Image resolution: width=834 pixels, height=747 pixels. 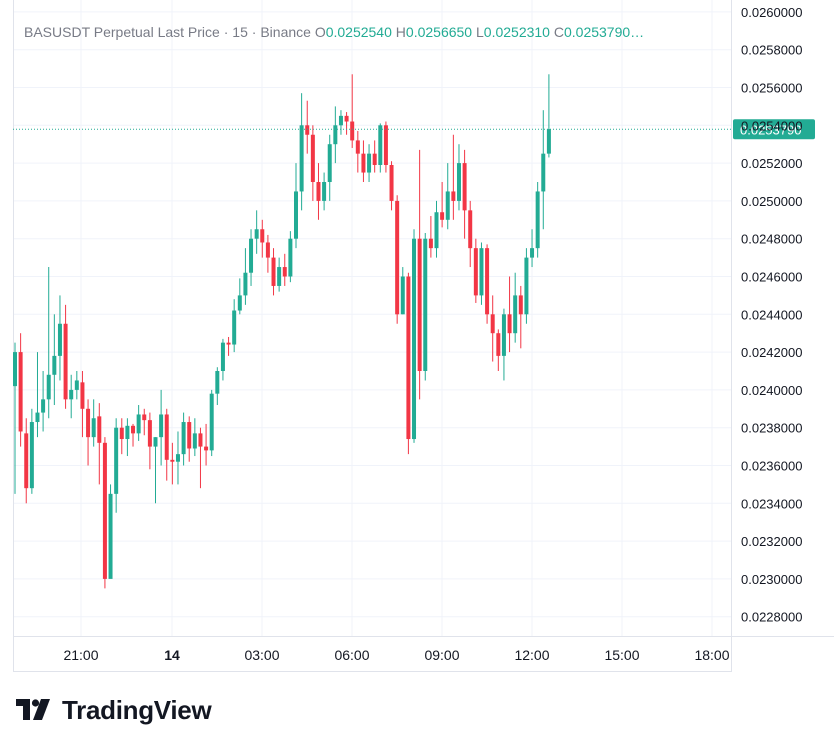 What do you see at coordinates (396, 655) in the screenshot?
I see `x-axis: 21:00 14 03:00 06:00 09:00 12:00 15:00 18:00` at bounding box center [396, 655].